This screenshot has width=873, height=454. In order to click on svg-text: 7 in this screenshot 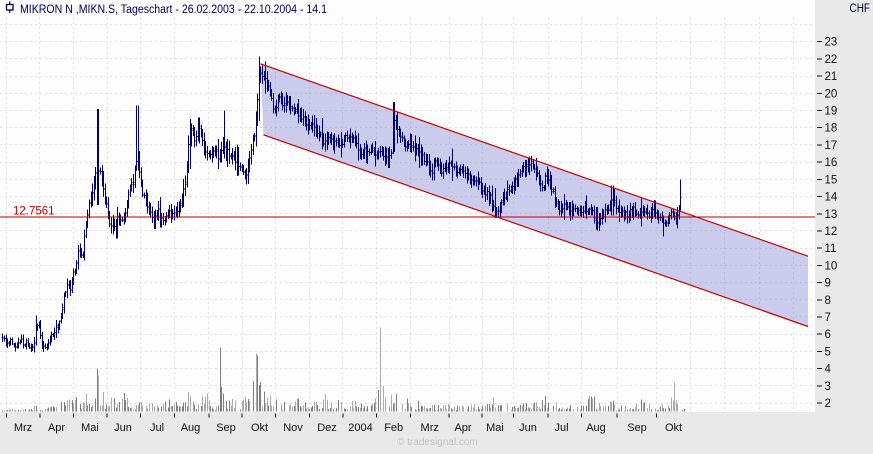, I will do `click(828, 318)`.